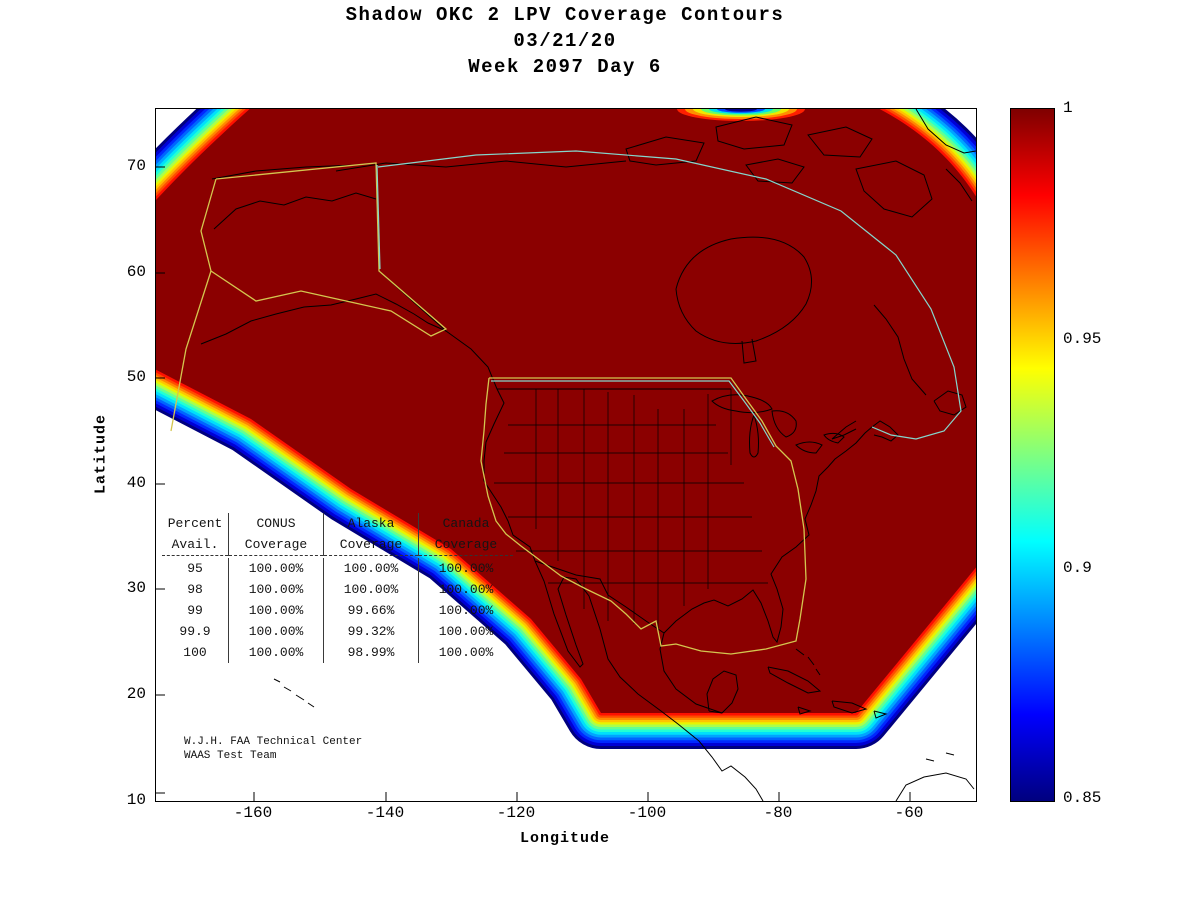 This screenshot has width=1200, height=900. I want to click on cell: 95, so click(195, 568).